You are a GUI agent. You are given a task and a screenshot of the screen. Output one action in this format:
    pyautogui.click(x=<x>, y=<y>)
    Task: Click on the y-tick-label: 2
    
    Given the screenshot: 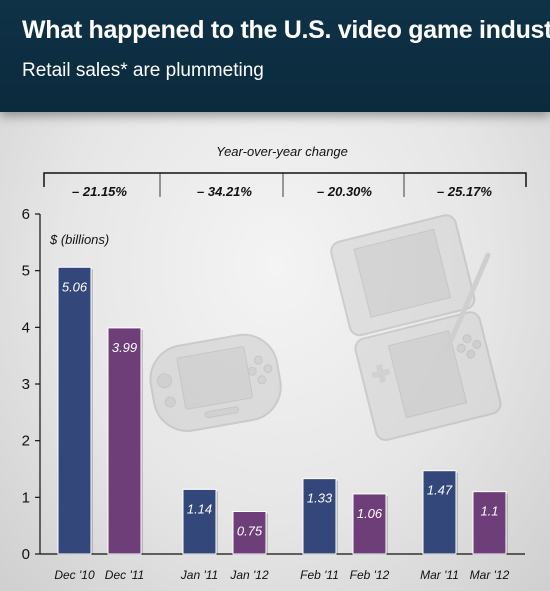 What is the action you would take?
    pyautogui.click(x=26, y=441)
    